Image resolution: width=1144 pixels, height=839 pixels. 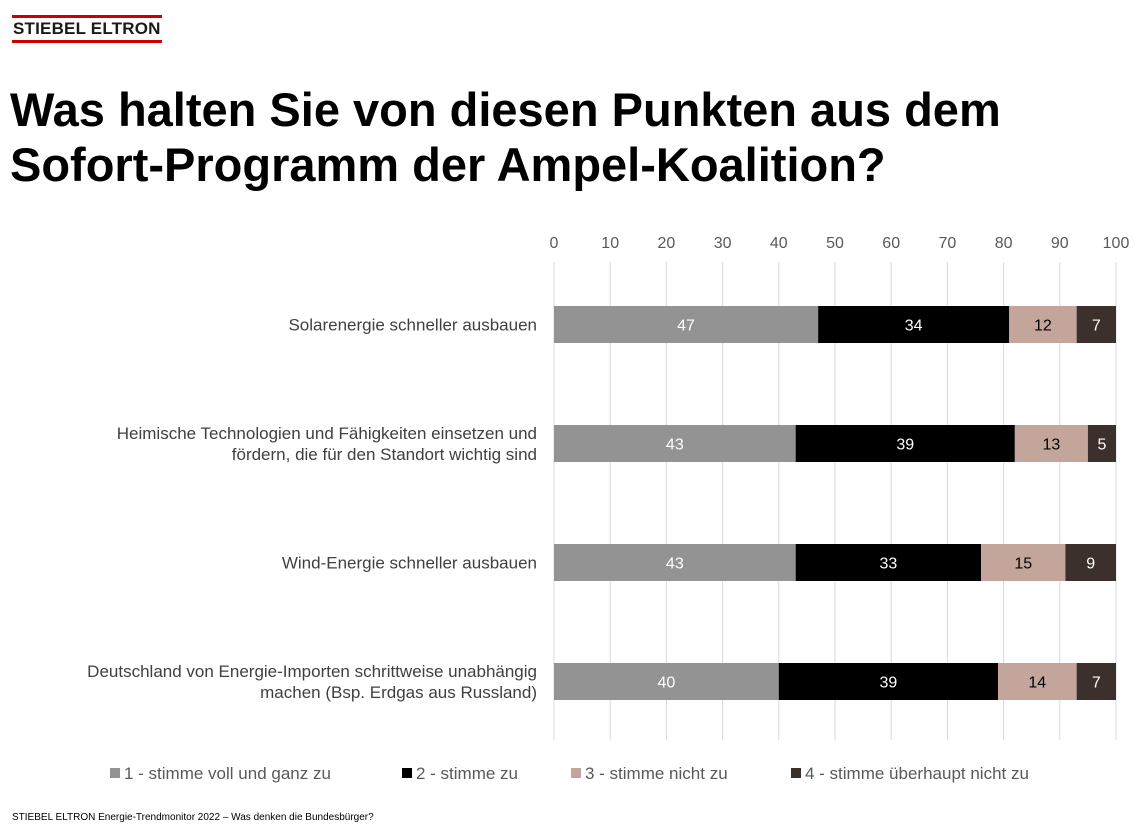 I want to click on bar-value-label: 33, so click(x=888, y=564).